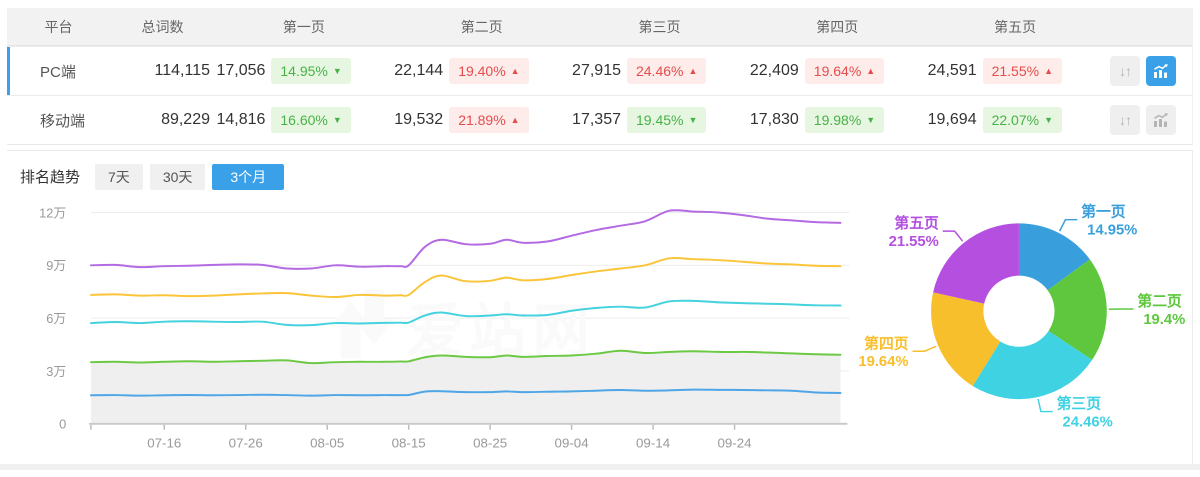 The image size is (1200, 477). Describe the element at coordinates (653, 443) in the screenshot. I see `svg-text: 09-14` at that location.